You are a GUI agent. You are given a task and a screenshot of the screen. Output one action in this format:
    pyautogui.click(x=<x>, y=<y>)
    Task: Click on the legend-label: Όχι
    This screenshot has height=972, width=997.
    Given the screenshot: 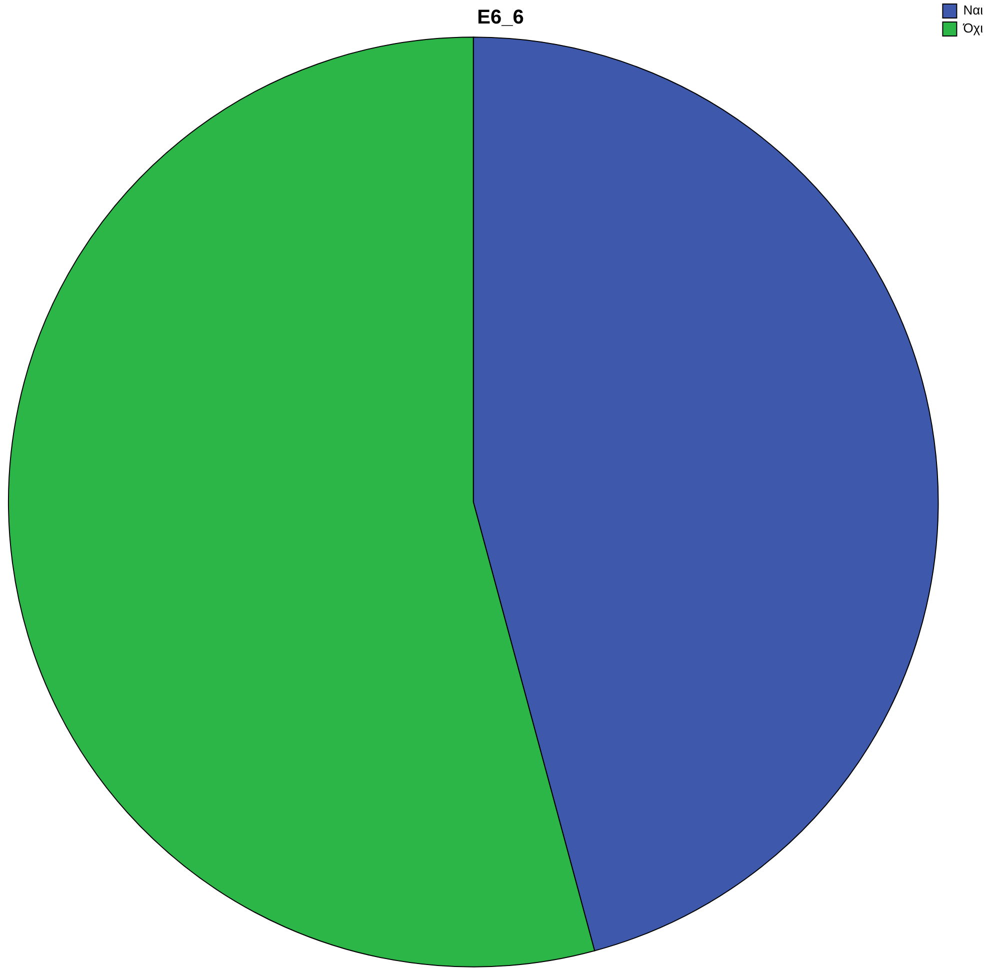 What is the action you would take?
    pyautogui.click(x=973, y=28)
    